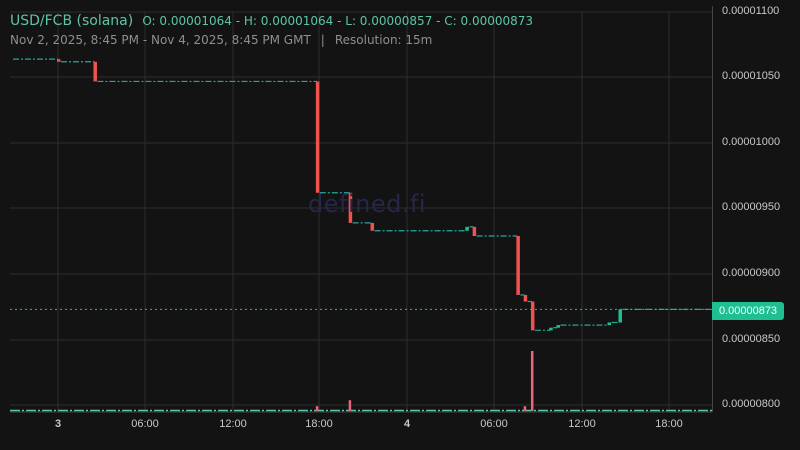 The image size is (800, 450). I want to click on y-axis-label: 0.00000800, so click(751, 404).